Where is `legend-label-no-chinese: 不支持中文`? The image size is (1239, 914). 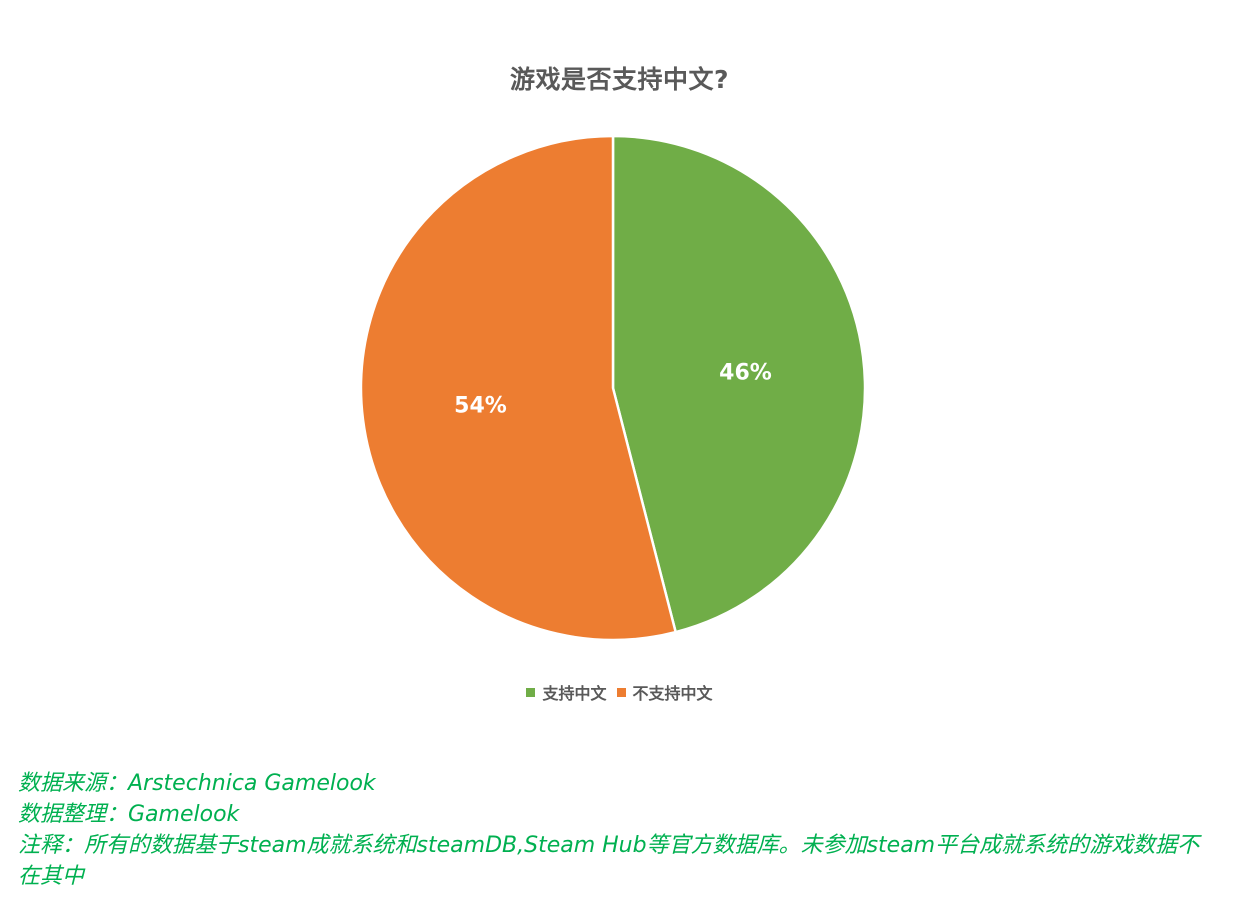 legend-label-no-chinese: 不支持中文 is located at coordinates (672, 693).